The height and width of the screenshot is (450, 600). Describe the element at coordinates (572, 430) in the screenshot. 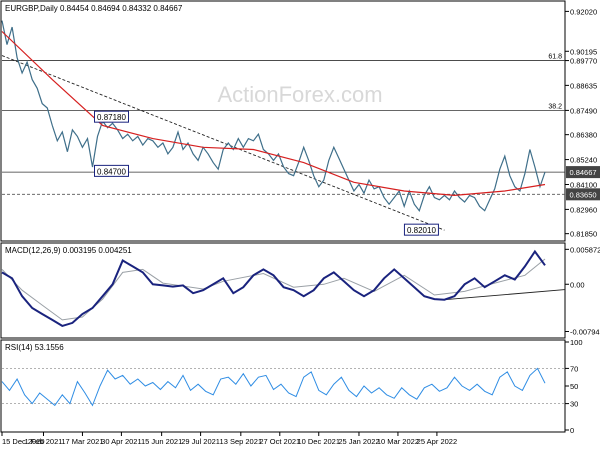

I see `rsi-tick-label: 0` at that location.